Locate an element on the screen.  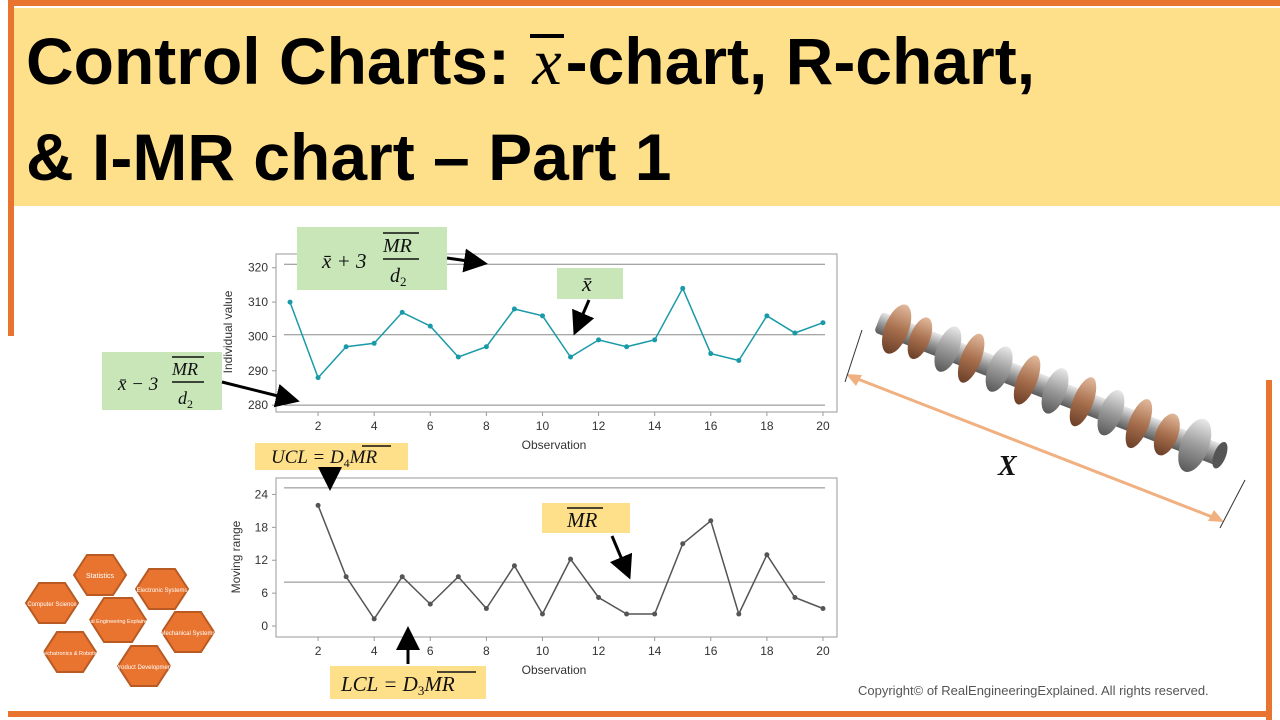
svg-text: Product Development is located at coordinates (144, 668).